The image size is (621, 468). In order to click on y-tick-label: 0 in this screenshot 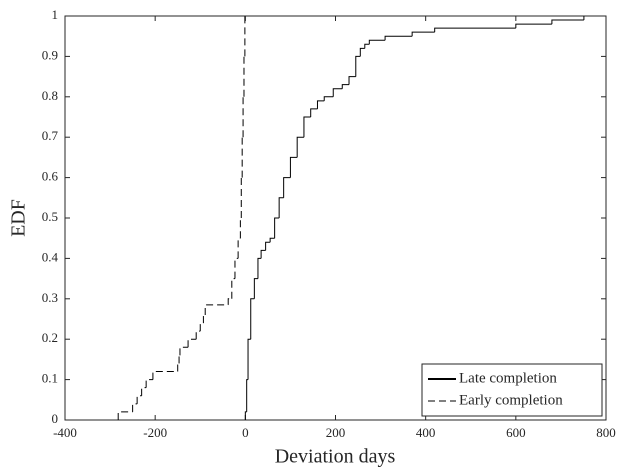, I will do `click(55, 418)`.